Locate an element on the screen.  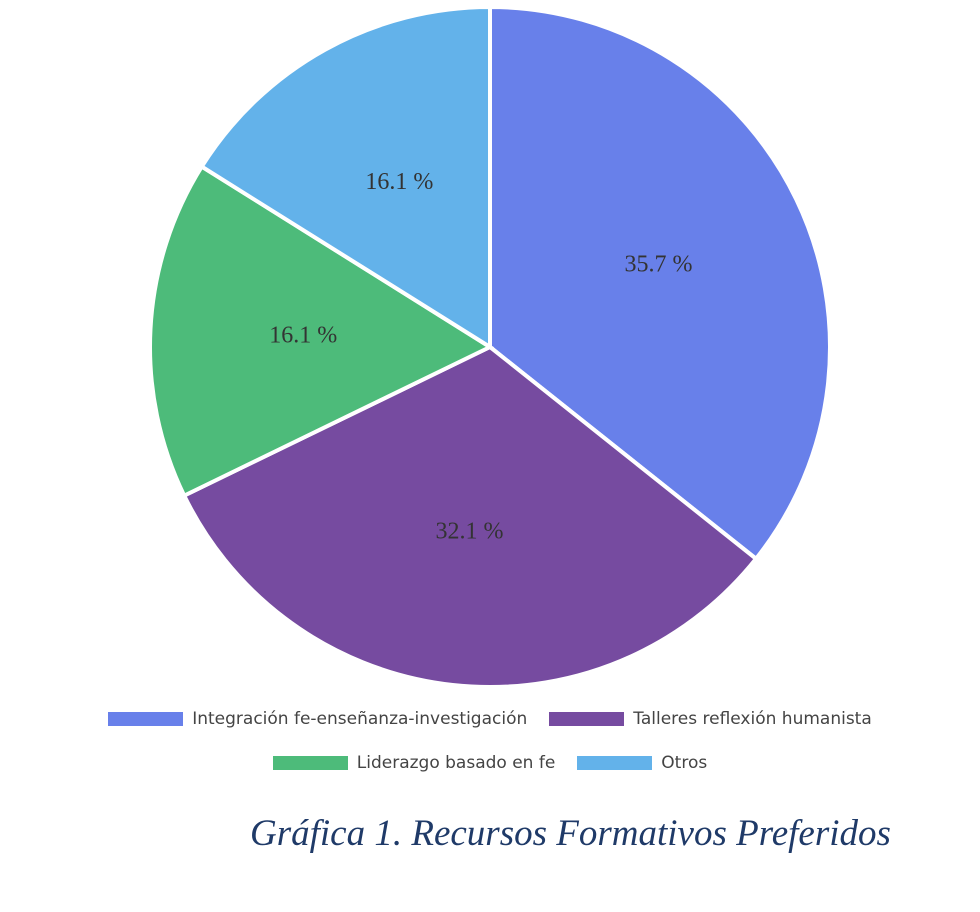
legend-label: Otros is located at coordinates (684, 763).